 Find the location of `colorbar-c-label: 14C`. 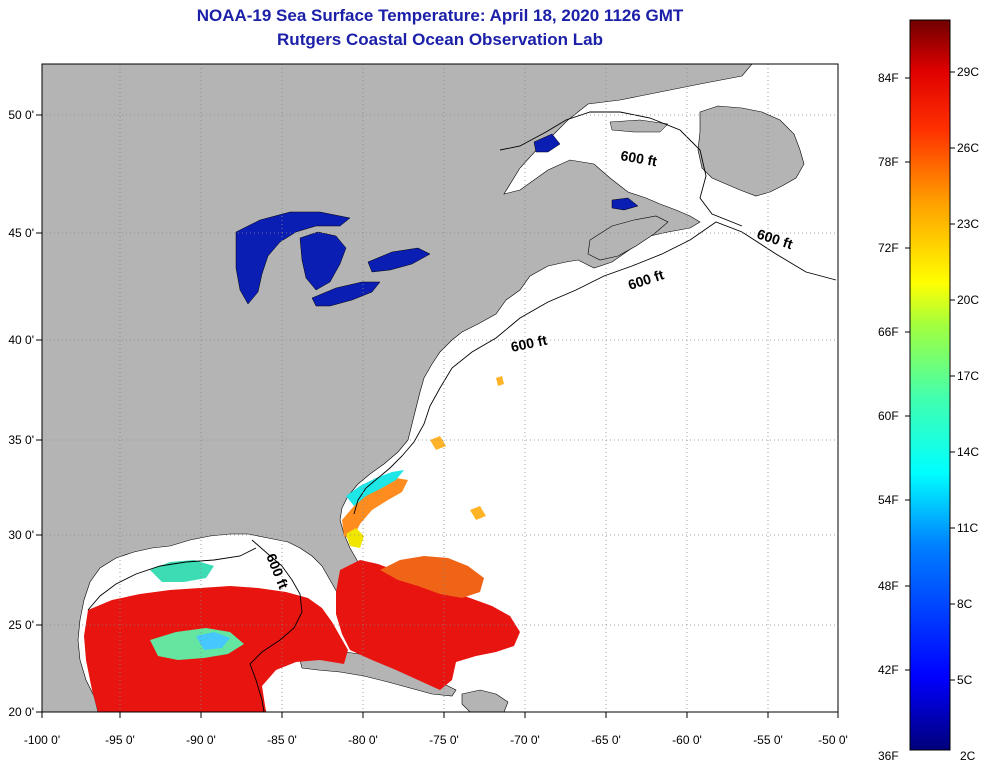

colorbar-c-label: 14C is located at coordinates (968, 452).